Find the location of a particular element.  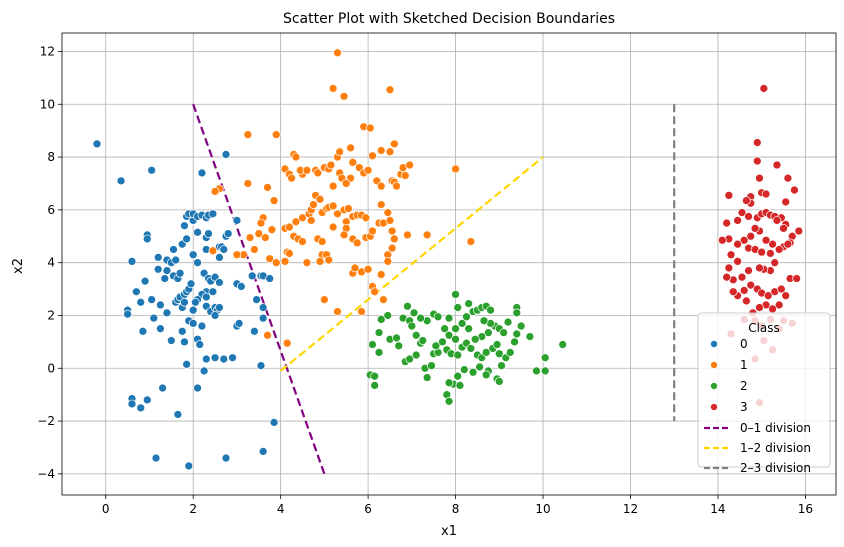

x-tick-label: 8 is located at coordinates (456, 509).